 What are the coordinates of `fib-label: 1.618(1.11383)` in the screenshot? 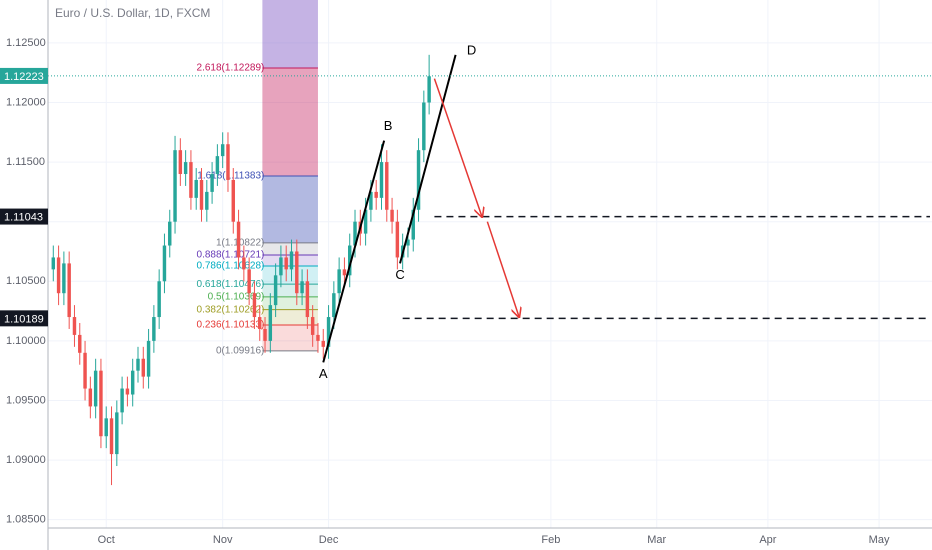 It's located at (230, 176).